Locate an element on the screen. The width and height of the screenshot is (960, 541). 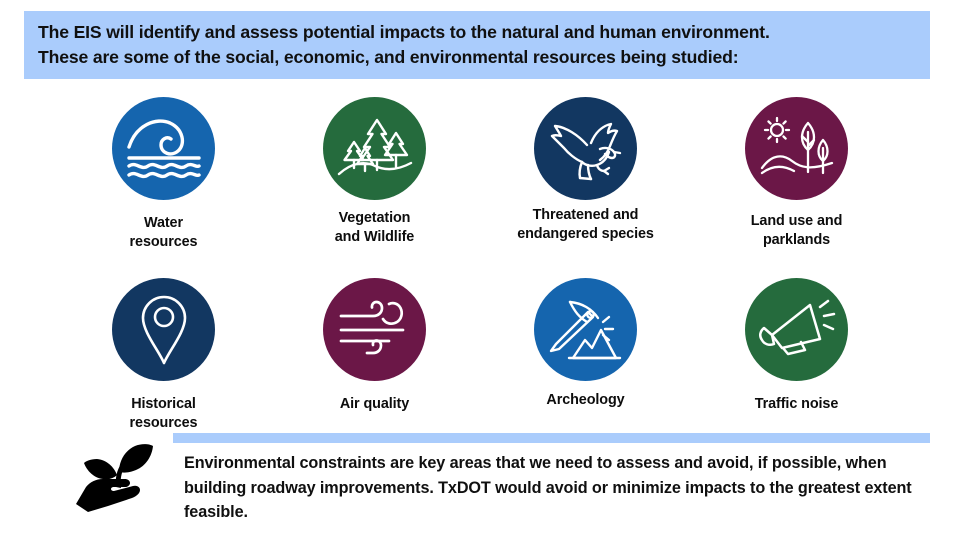
resource-item-traffic-noise: Traffic noise is located at coordinates (796, 352).